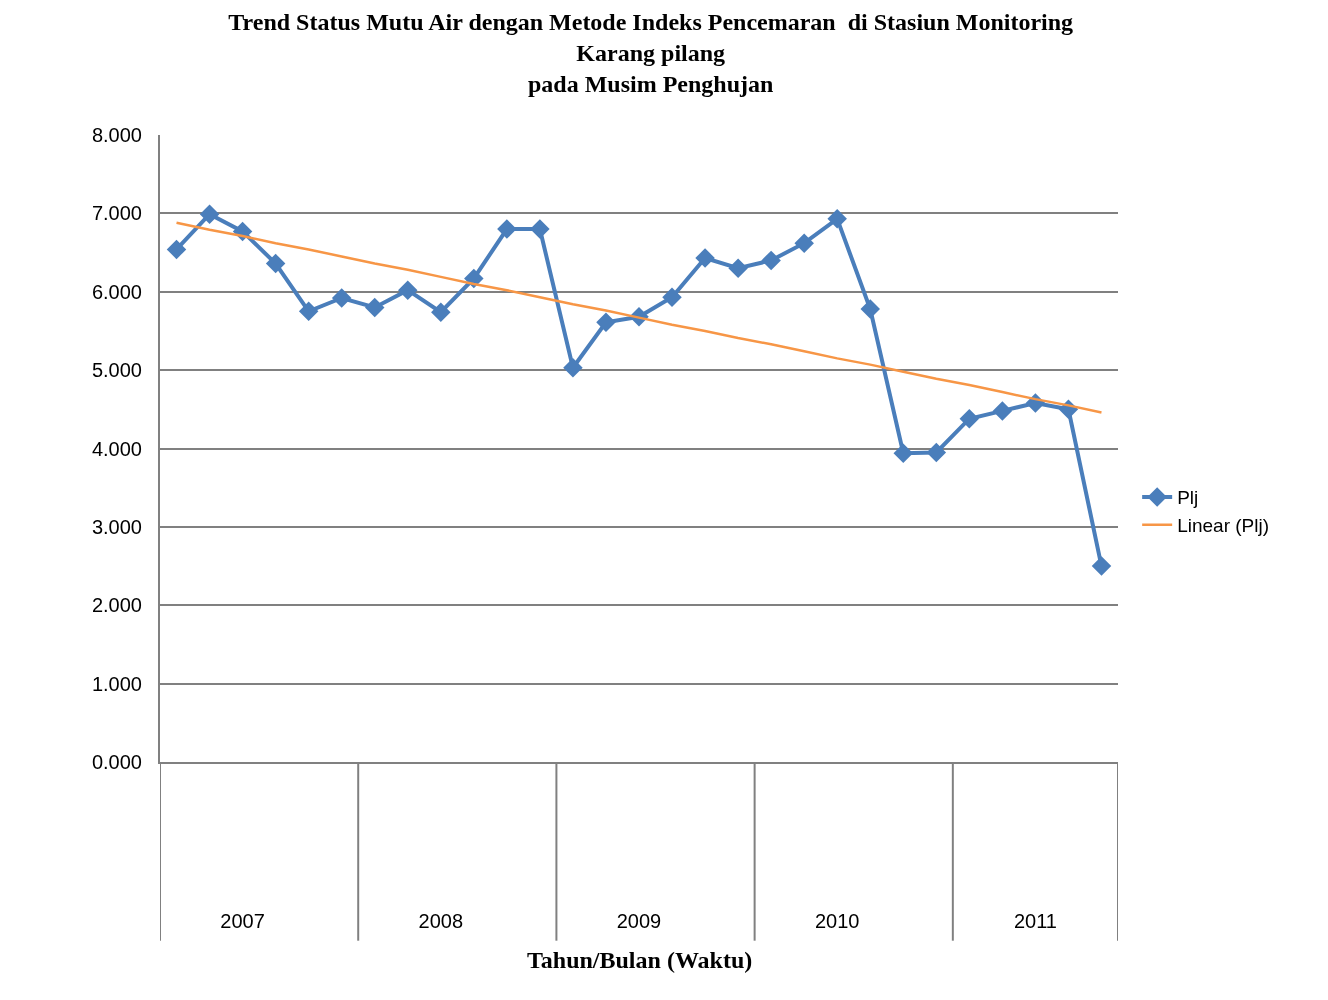  What do you see at coordinates (639, 921) in the screenshot?
I see `x-tick-label: 2009` at bounding box center [639, 921].